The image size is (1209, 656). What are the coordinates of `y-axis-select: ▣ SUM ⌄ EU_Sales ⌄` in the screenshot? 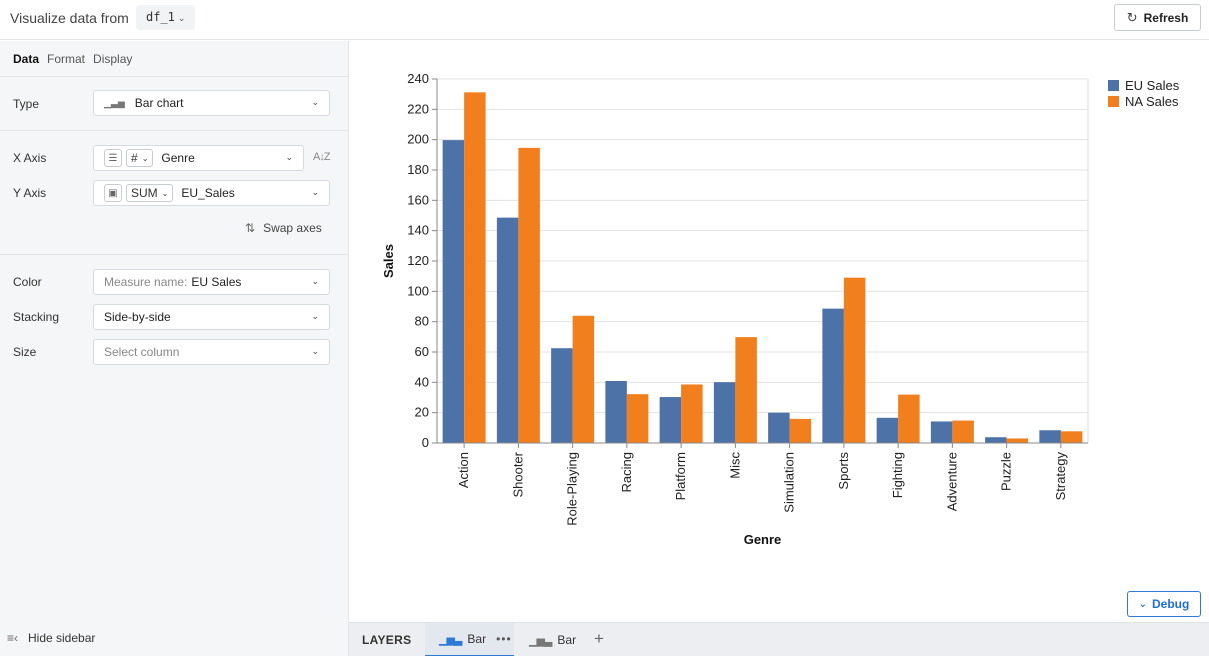 It's located at (211, 193).